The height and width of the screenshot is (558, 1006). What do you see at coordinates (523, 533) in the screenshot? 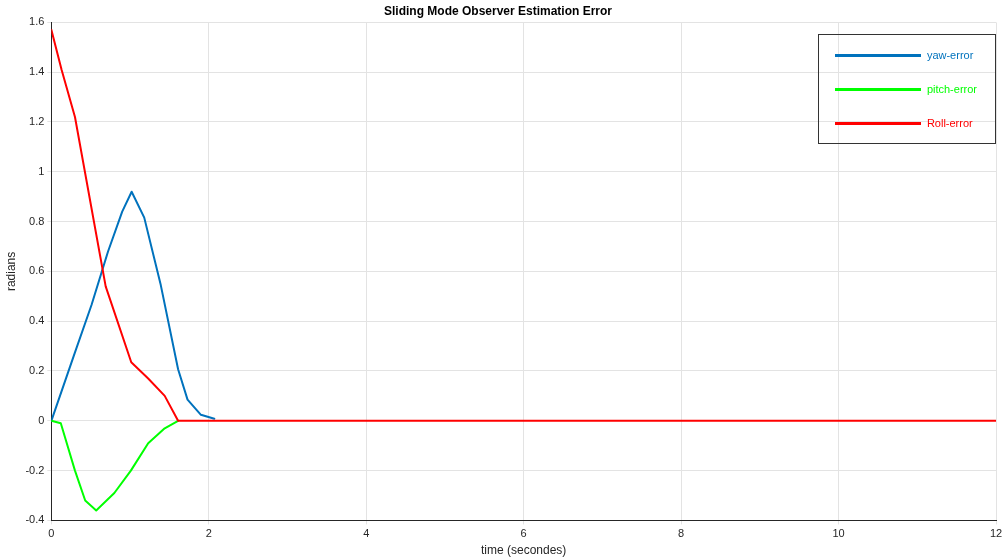
I see `x-tick-label: 6` at bounding box center [523, 533].